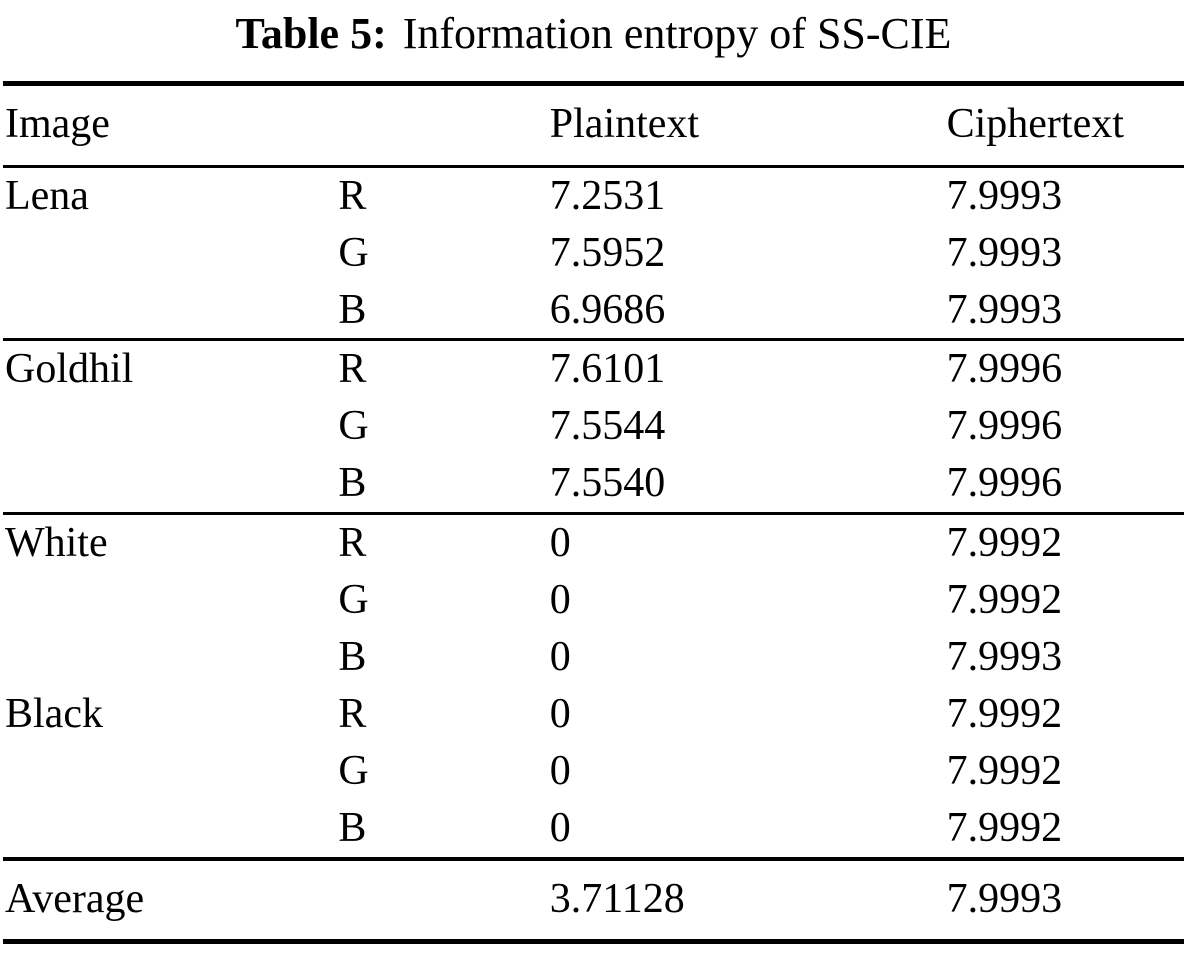 The width and height of the screenshot is (1187, 954). What do you see at coordinates (57, 123) in the screenshot?
I see `header-image: Image` at bounding box center [57, 123].